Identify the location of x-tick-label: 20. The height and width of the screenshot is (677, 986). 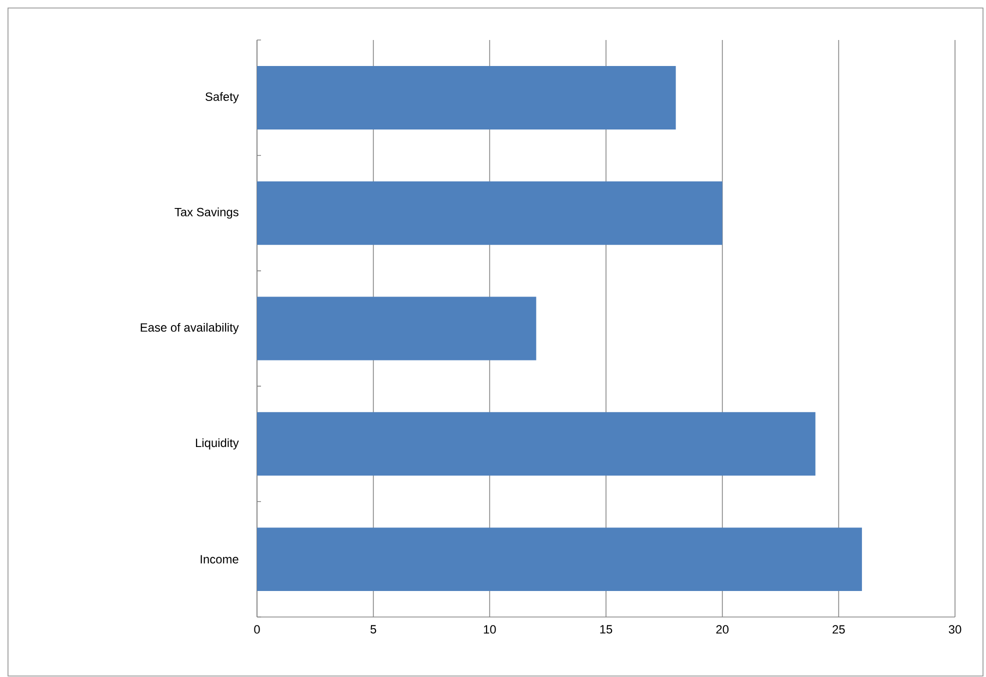
(722, 629).